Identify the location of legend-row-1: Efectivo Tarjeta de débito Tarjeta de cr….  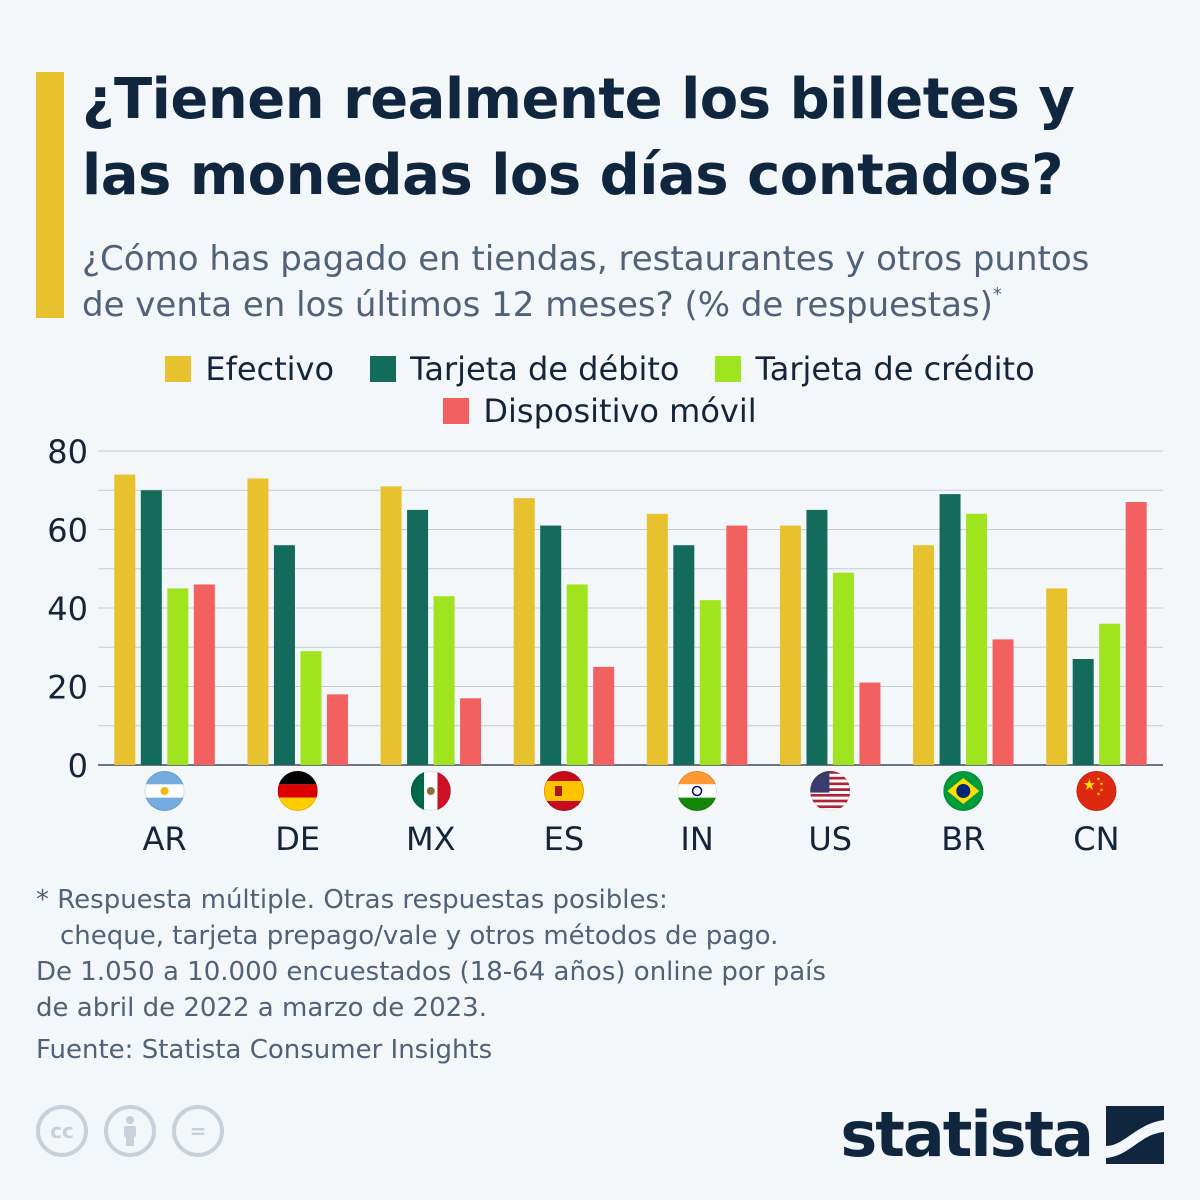
(600, 369).